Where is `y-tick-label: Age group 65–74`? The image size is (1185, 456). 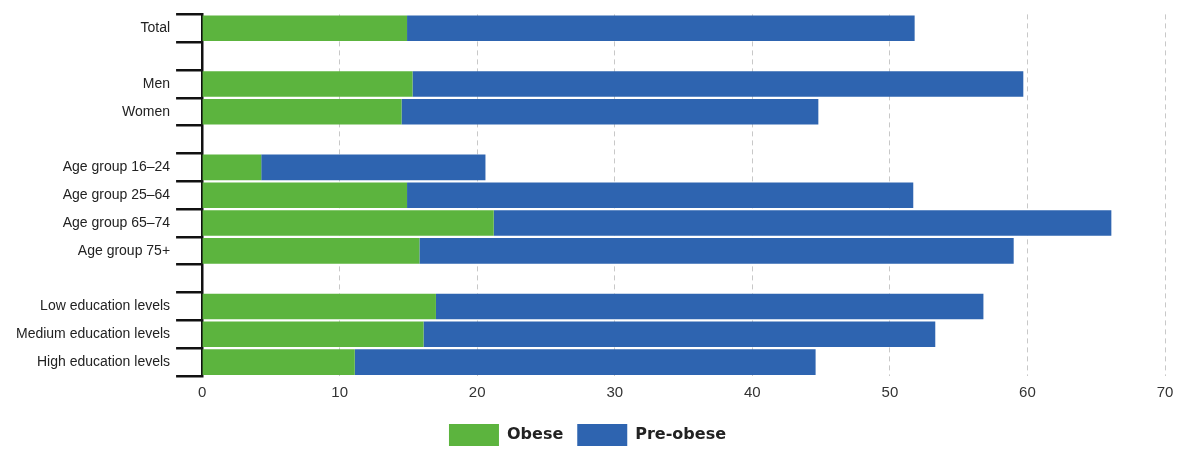
y-tick-label: Age group 65–74 is located at coordinates (116, 221).